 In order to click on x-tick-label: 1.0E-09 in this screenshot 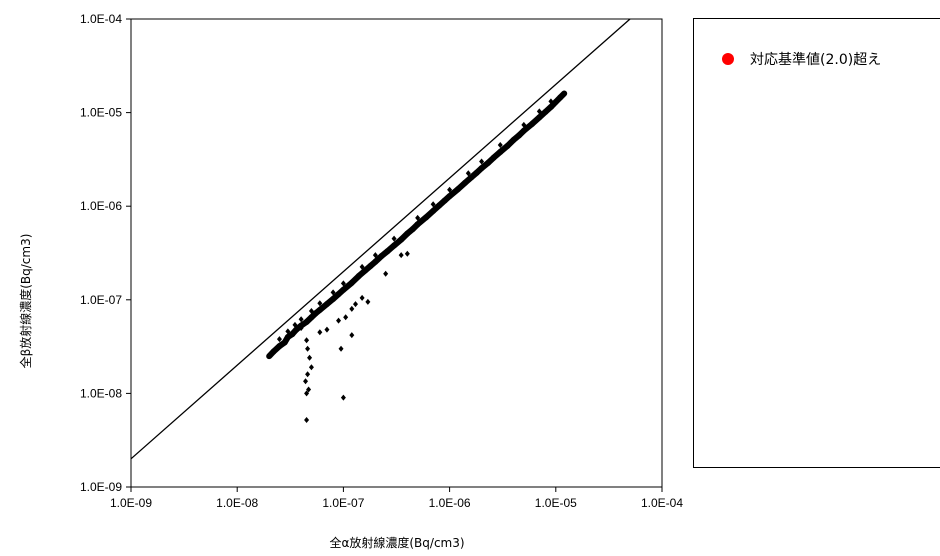, I will do `click(131, 503)`.